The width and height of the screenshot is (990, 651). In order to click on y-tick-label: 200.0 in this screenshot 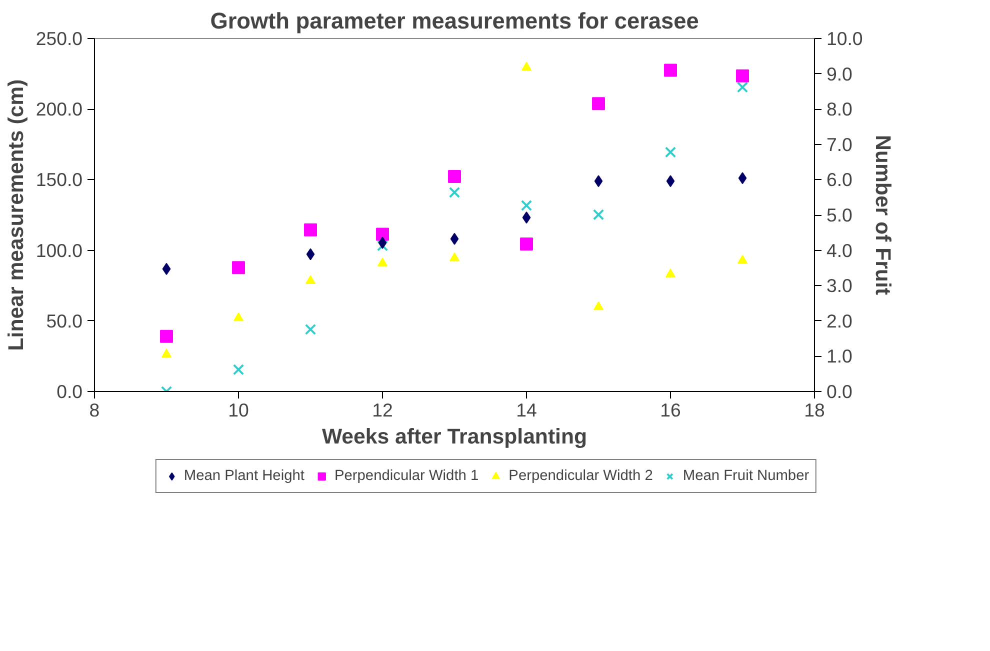, I will do `click(59, 109)`.